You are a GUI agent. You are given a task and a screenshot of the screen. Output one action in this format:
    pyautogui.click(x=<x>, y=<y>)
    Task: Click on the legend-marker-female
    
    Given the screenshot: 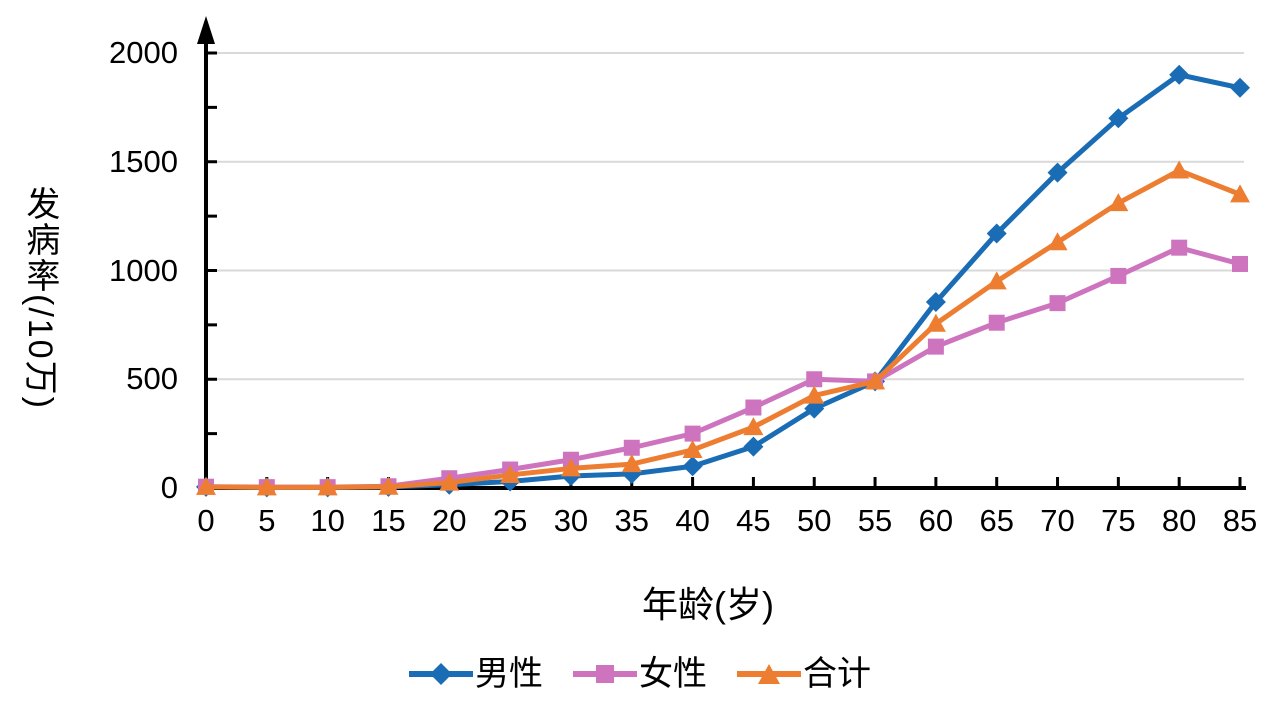 What is the action you would take?
    pyautogui.click(x=605, y=674)
    